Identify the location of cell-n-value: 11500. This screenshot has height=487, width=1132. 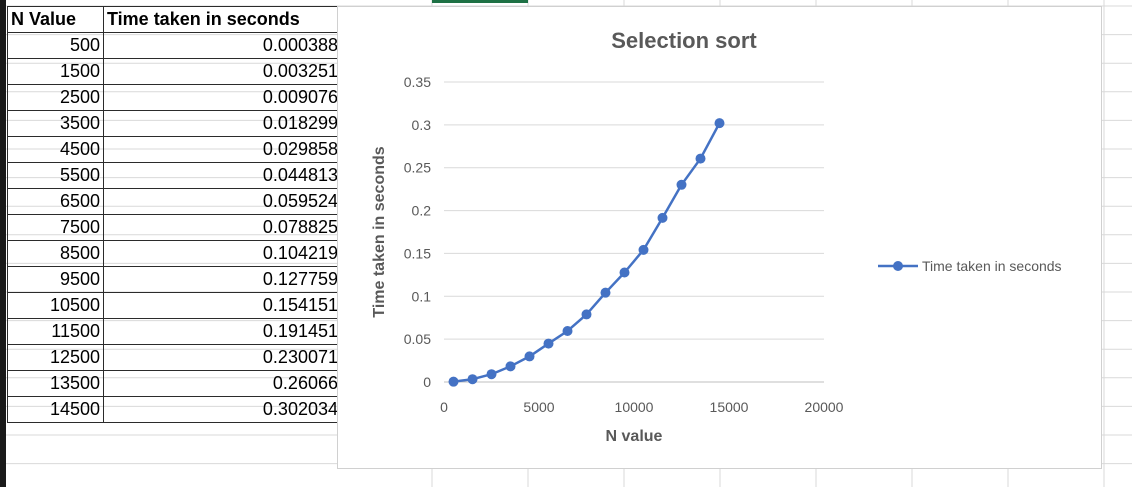
(55, 331).